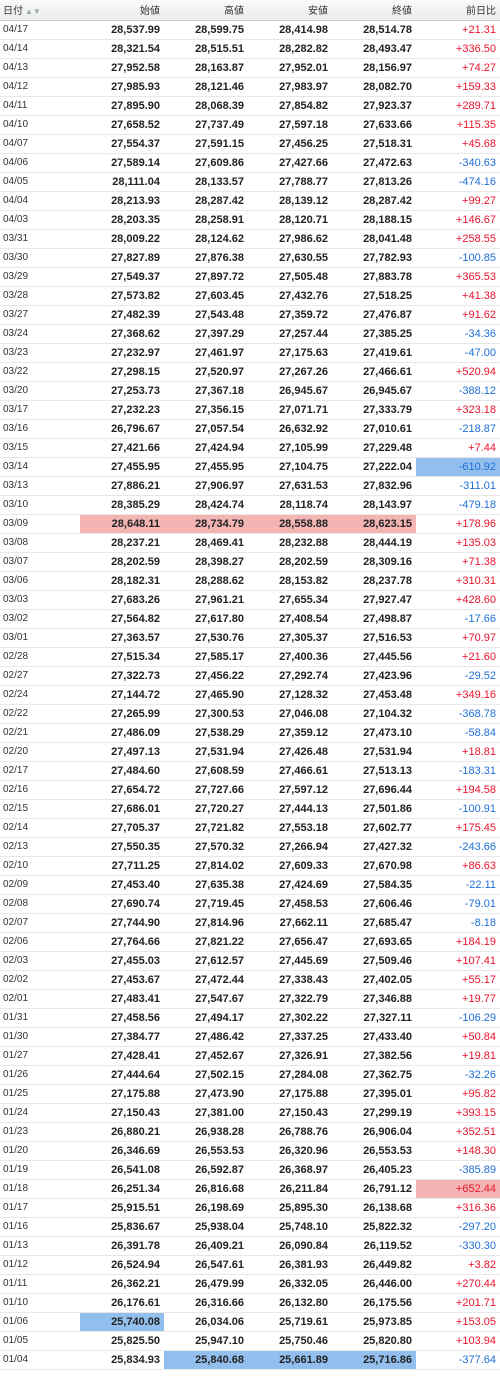 The width and height of the screenshot is (500, 1384). I want to click on date-cell: 03/29, so click(40, 277).